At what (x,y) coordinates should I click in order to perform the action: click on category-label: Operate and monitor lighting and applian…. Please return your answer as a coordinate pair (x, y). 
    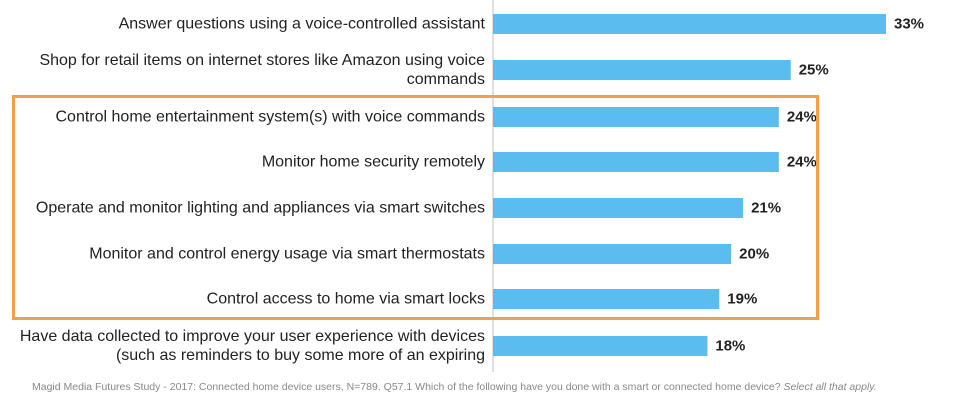
    Looking at the image, I should click on (260, 208).